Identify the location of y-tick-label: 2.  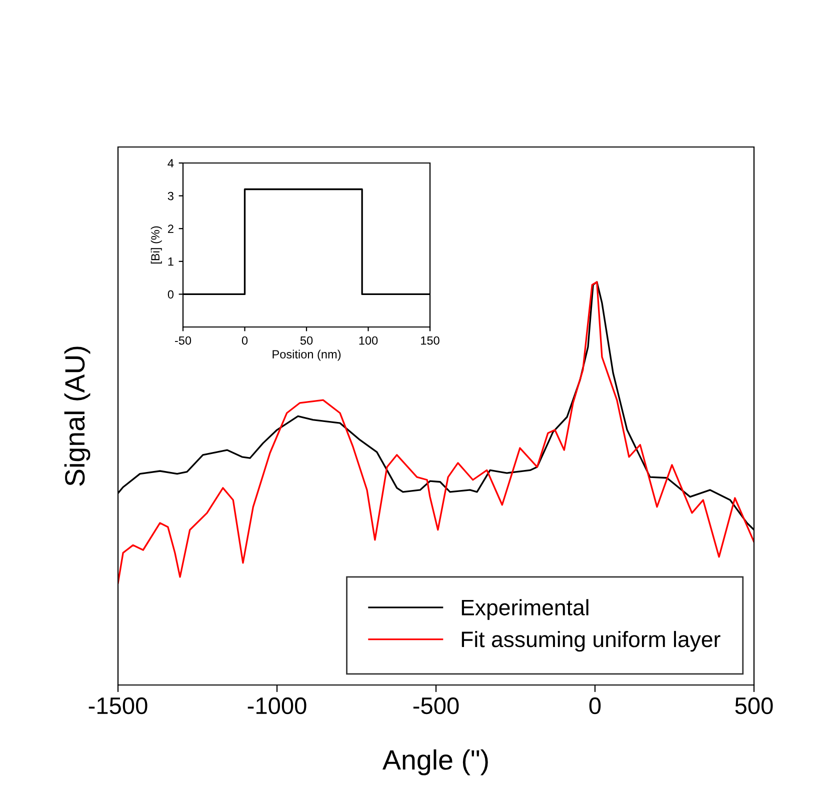
(171, 228).